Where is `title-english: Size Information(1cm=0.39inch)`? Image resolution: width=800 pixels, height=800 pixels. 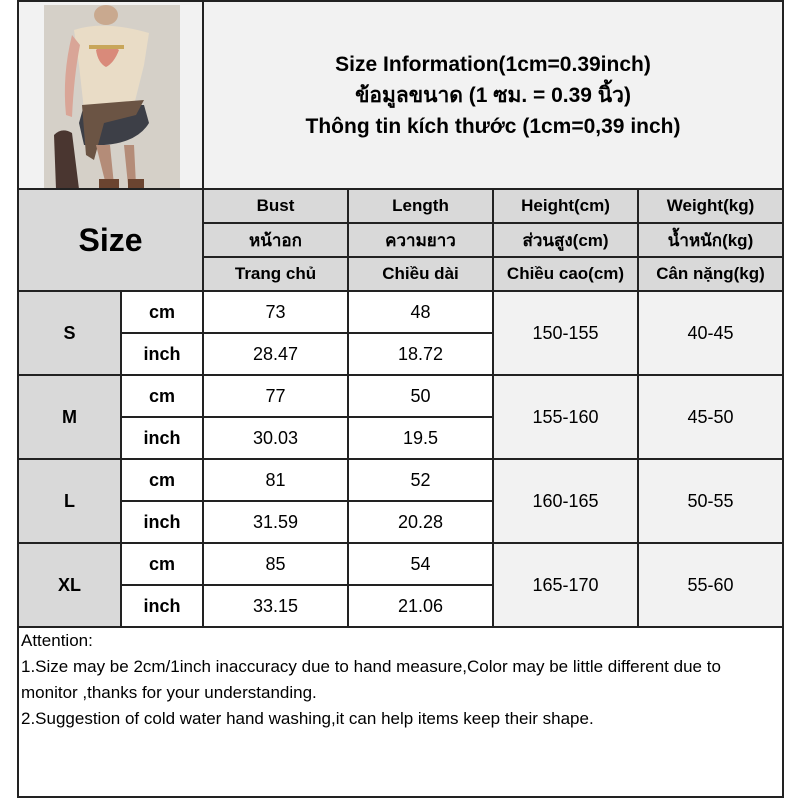 title-english: Size Information(1cm=0.39inch) is located at coordinates (493, 64).